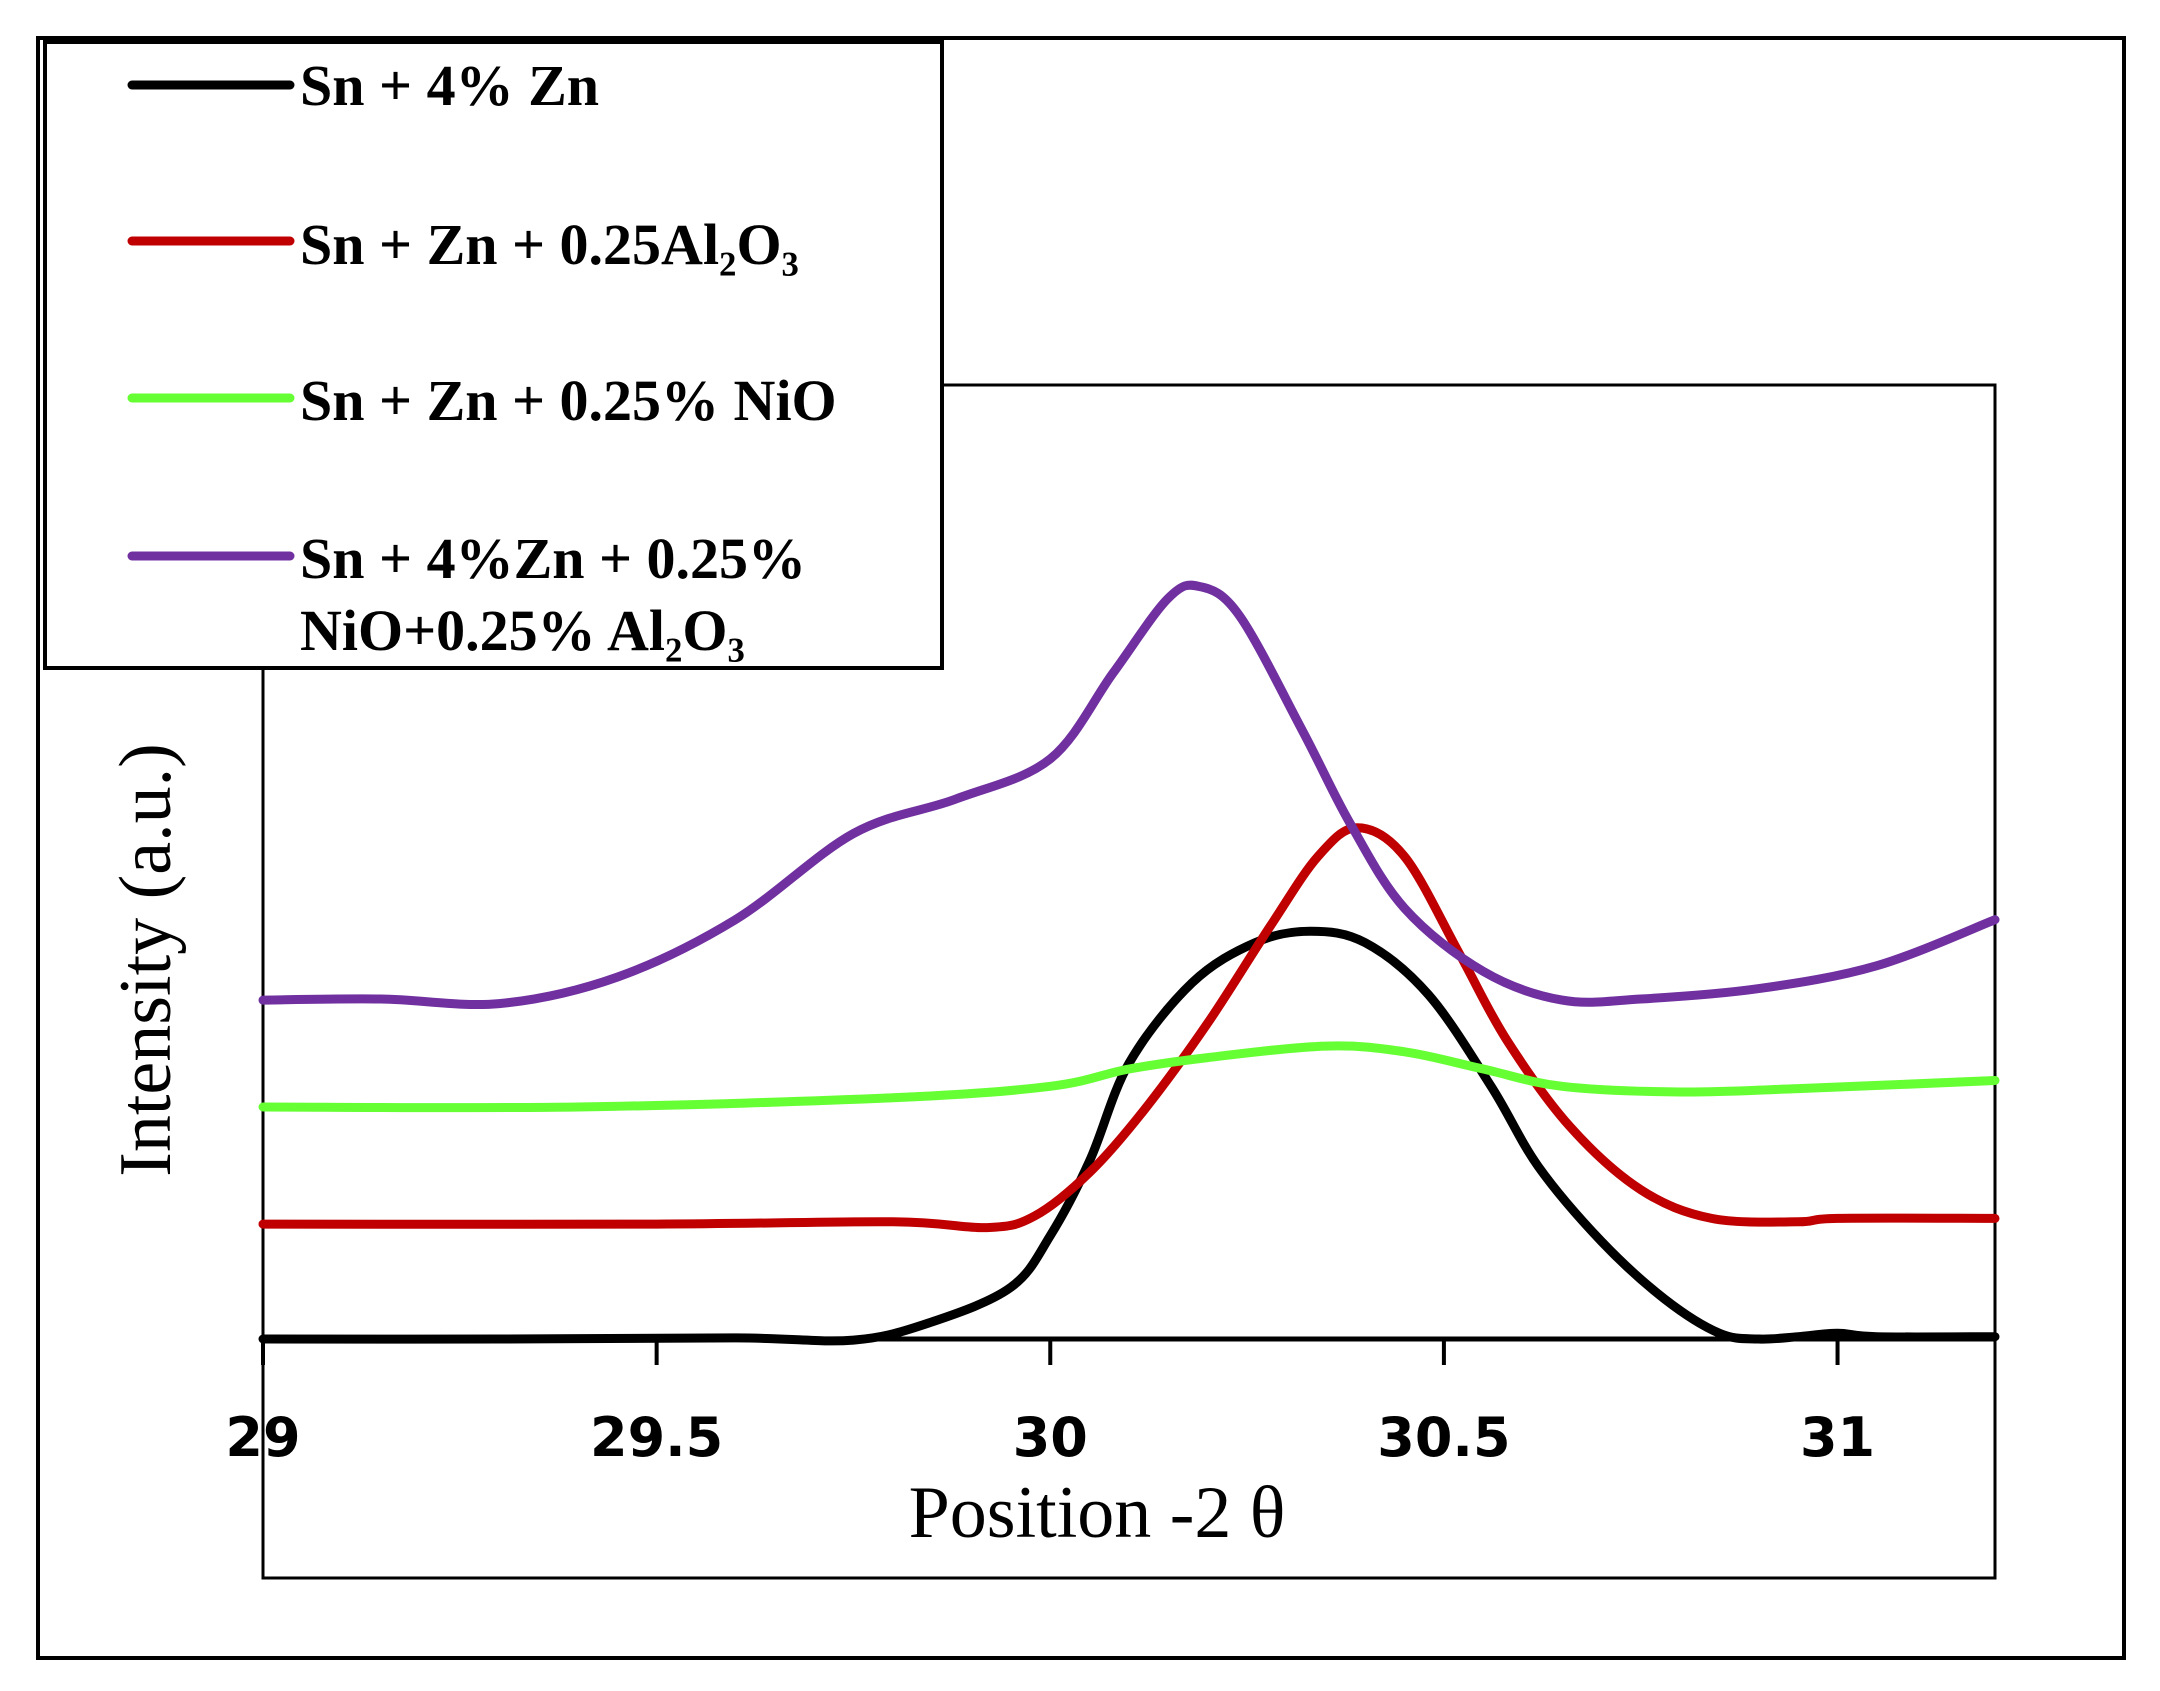 The width and height of the screenshot is (2160, 1691). I want to click on legend-label-sn-zn-nio: Sn + Zn + 0.25% NiO, so click(568, 400).